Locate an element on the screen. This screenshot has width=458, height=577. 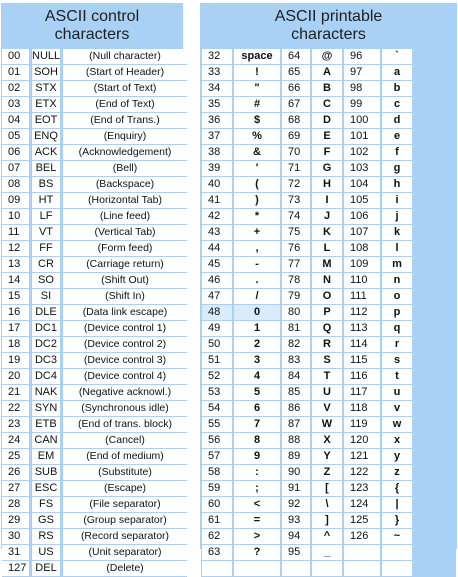
control-description: (Line feed) is located at coordinates (125, 217).